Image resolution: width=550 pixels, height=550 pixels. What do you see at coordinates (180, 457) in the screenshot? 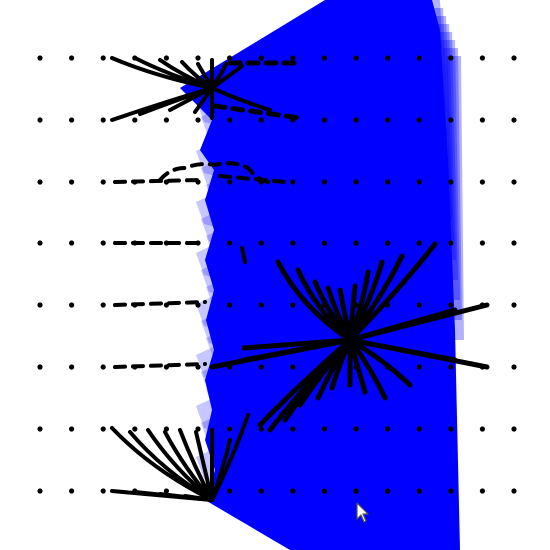
I see `stroke-fan-bottom` at bounding box center [180, 457].